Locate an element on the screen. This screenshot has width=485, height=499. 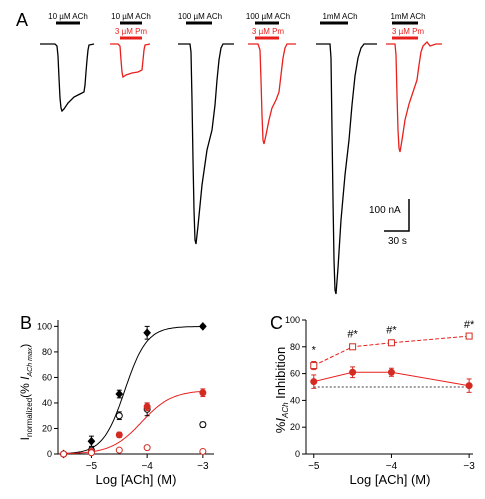
panel-c-x-tick-label: −4 is located at coordinates (392, 466).